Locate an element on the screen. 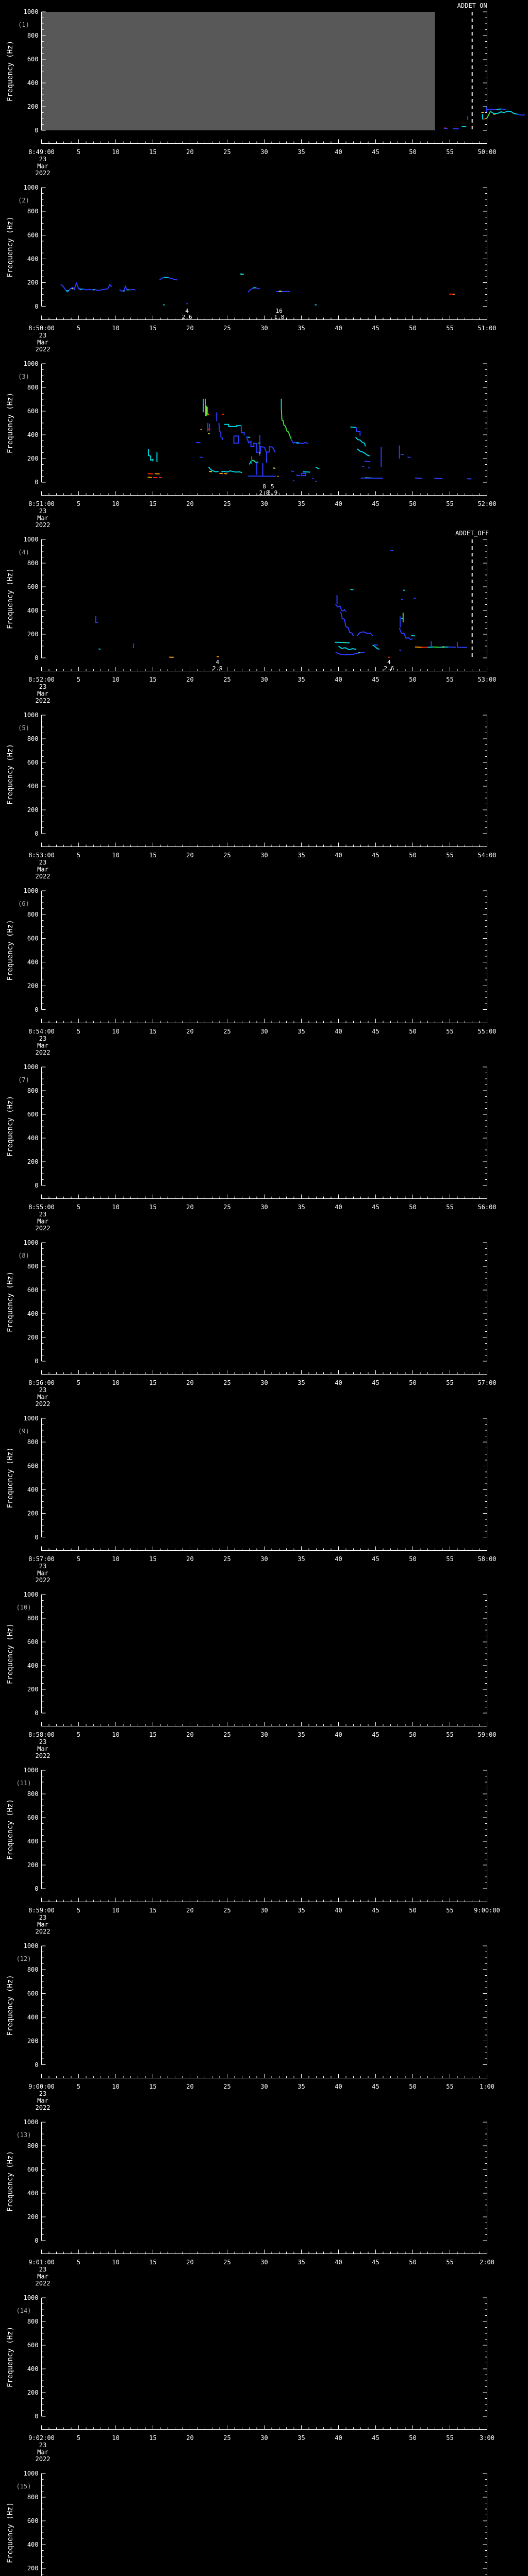 This screenshot has height=2576, width=528. x-axis-start-label: 8:55:00 is located at coordinates (41, 1207).